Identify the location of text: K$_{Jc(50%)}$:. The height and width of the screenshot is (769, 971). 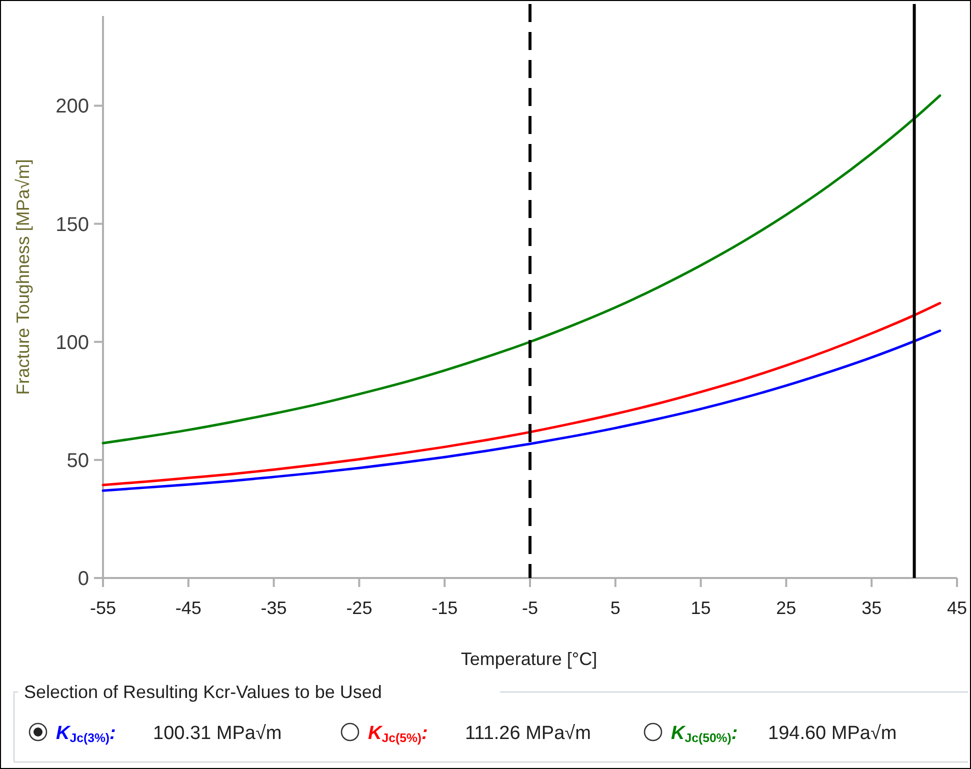
(704, 734).